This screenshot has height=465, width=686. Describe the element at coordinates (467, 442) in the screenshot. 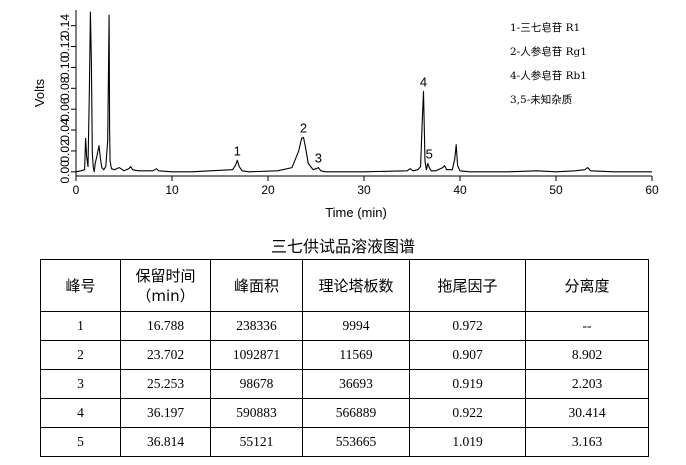

I see `cell-tailing-factor: 1.019` at that location.